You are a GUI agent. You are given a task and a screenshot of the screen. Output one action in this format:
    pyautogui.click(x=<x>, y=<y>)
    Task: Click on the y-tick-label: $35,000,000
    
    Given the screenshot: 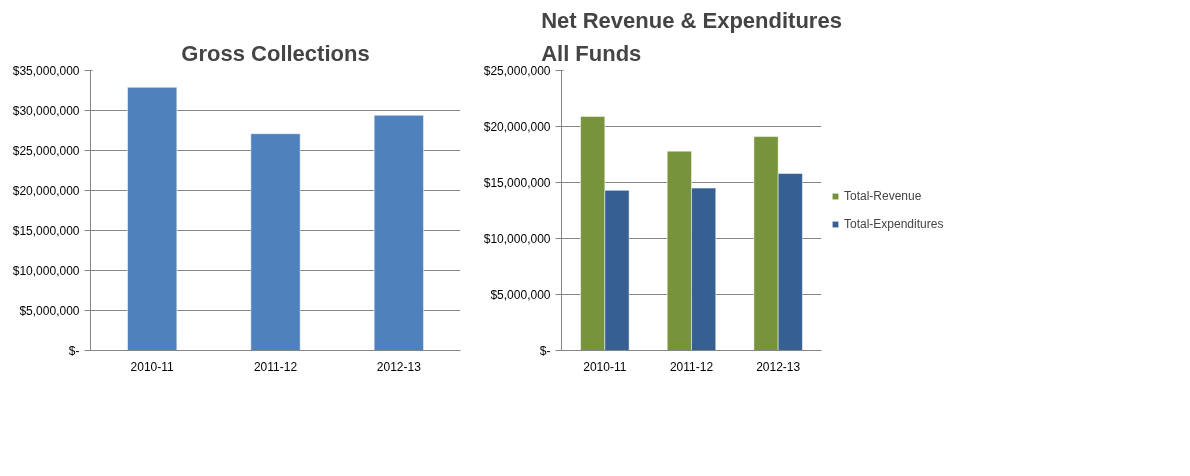 What is the action you would take?
    pyautogui.click(x=46, y=70)
    